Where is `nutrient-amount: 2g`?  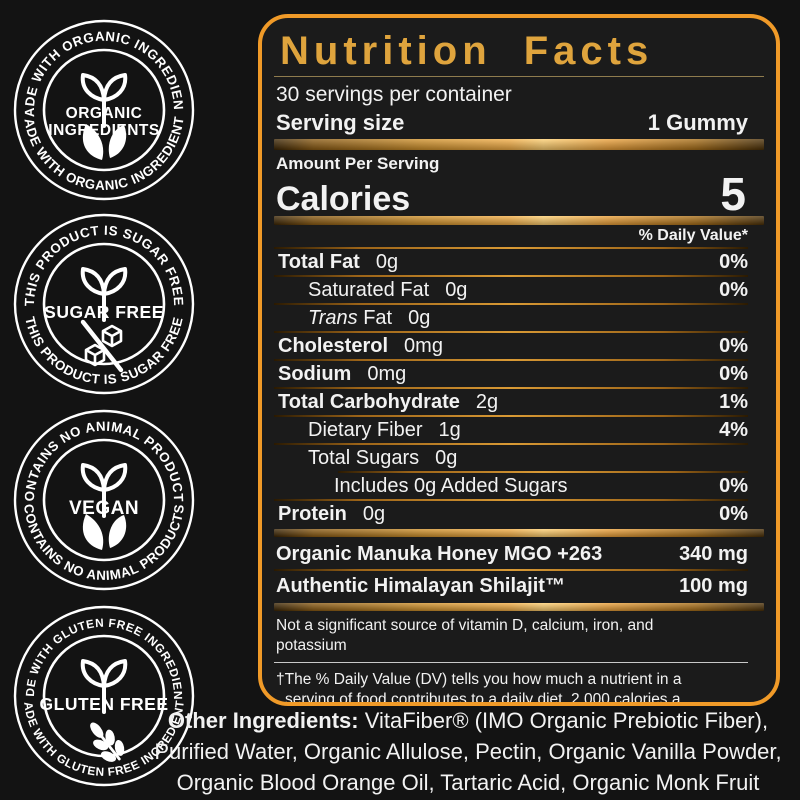 nutrient-amount: 2g is located at coordinates (487, 402).